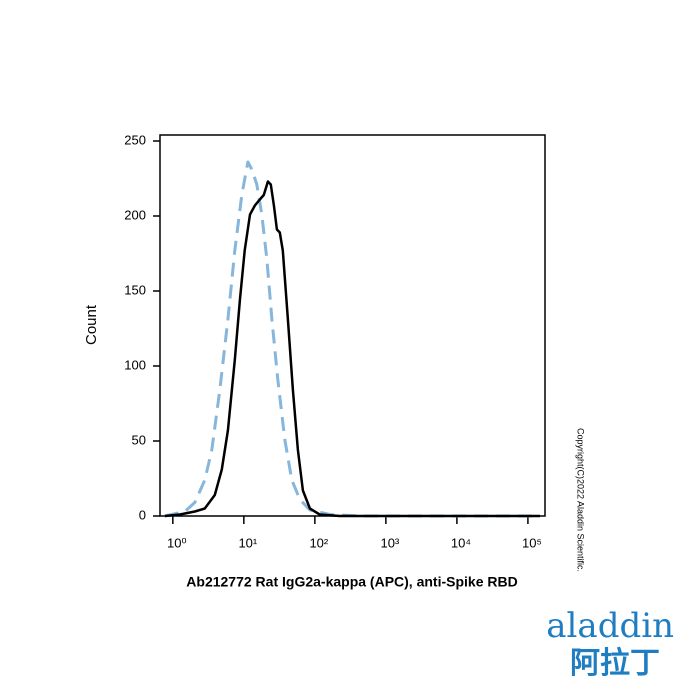  I want to click on y-tick-label: 150, so click(135, 289).